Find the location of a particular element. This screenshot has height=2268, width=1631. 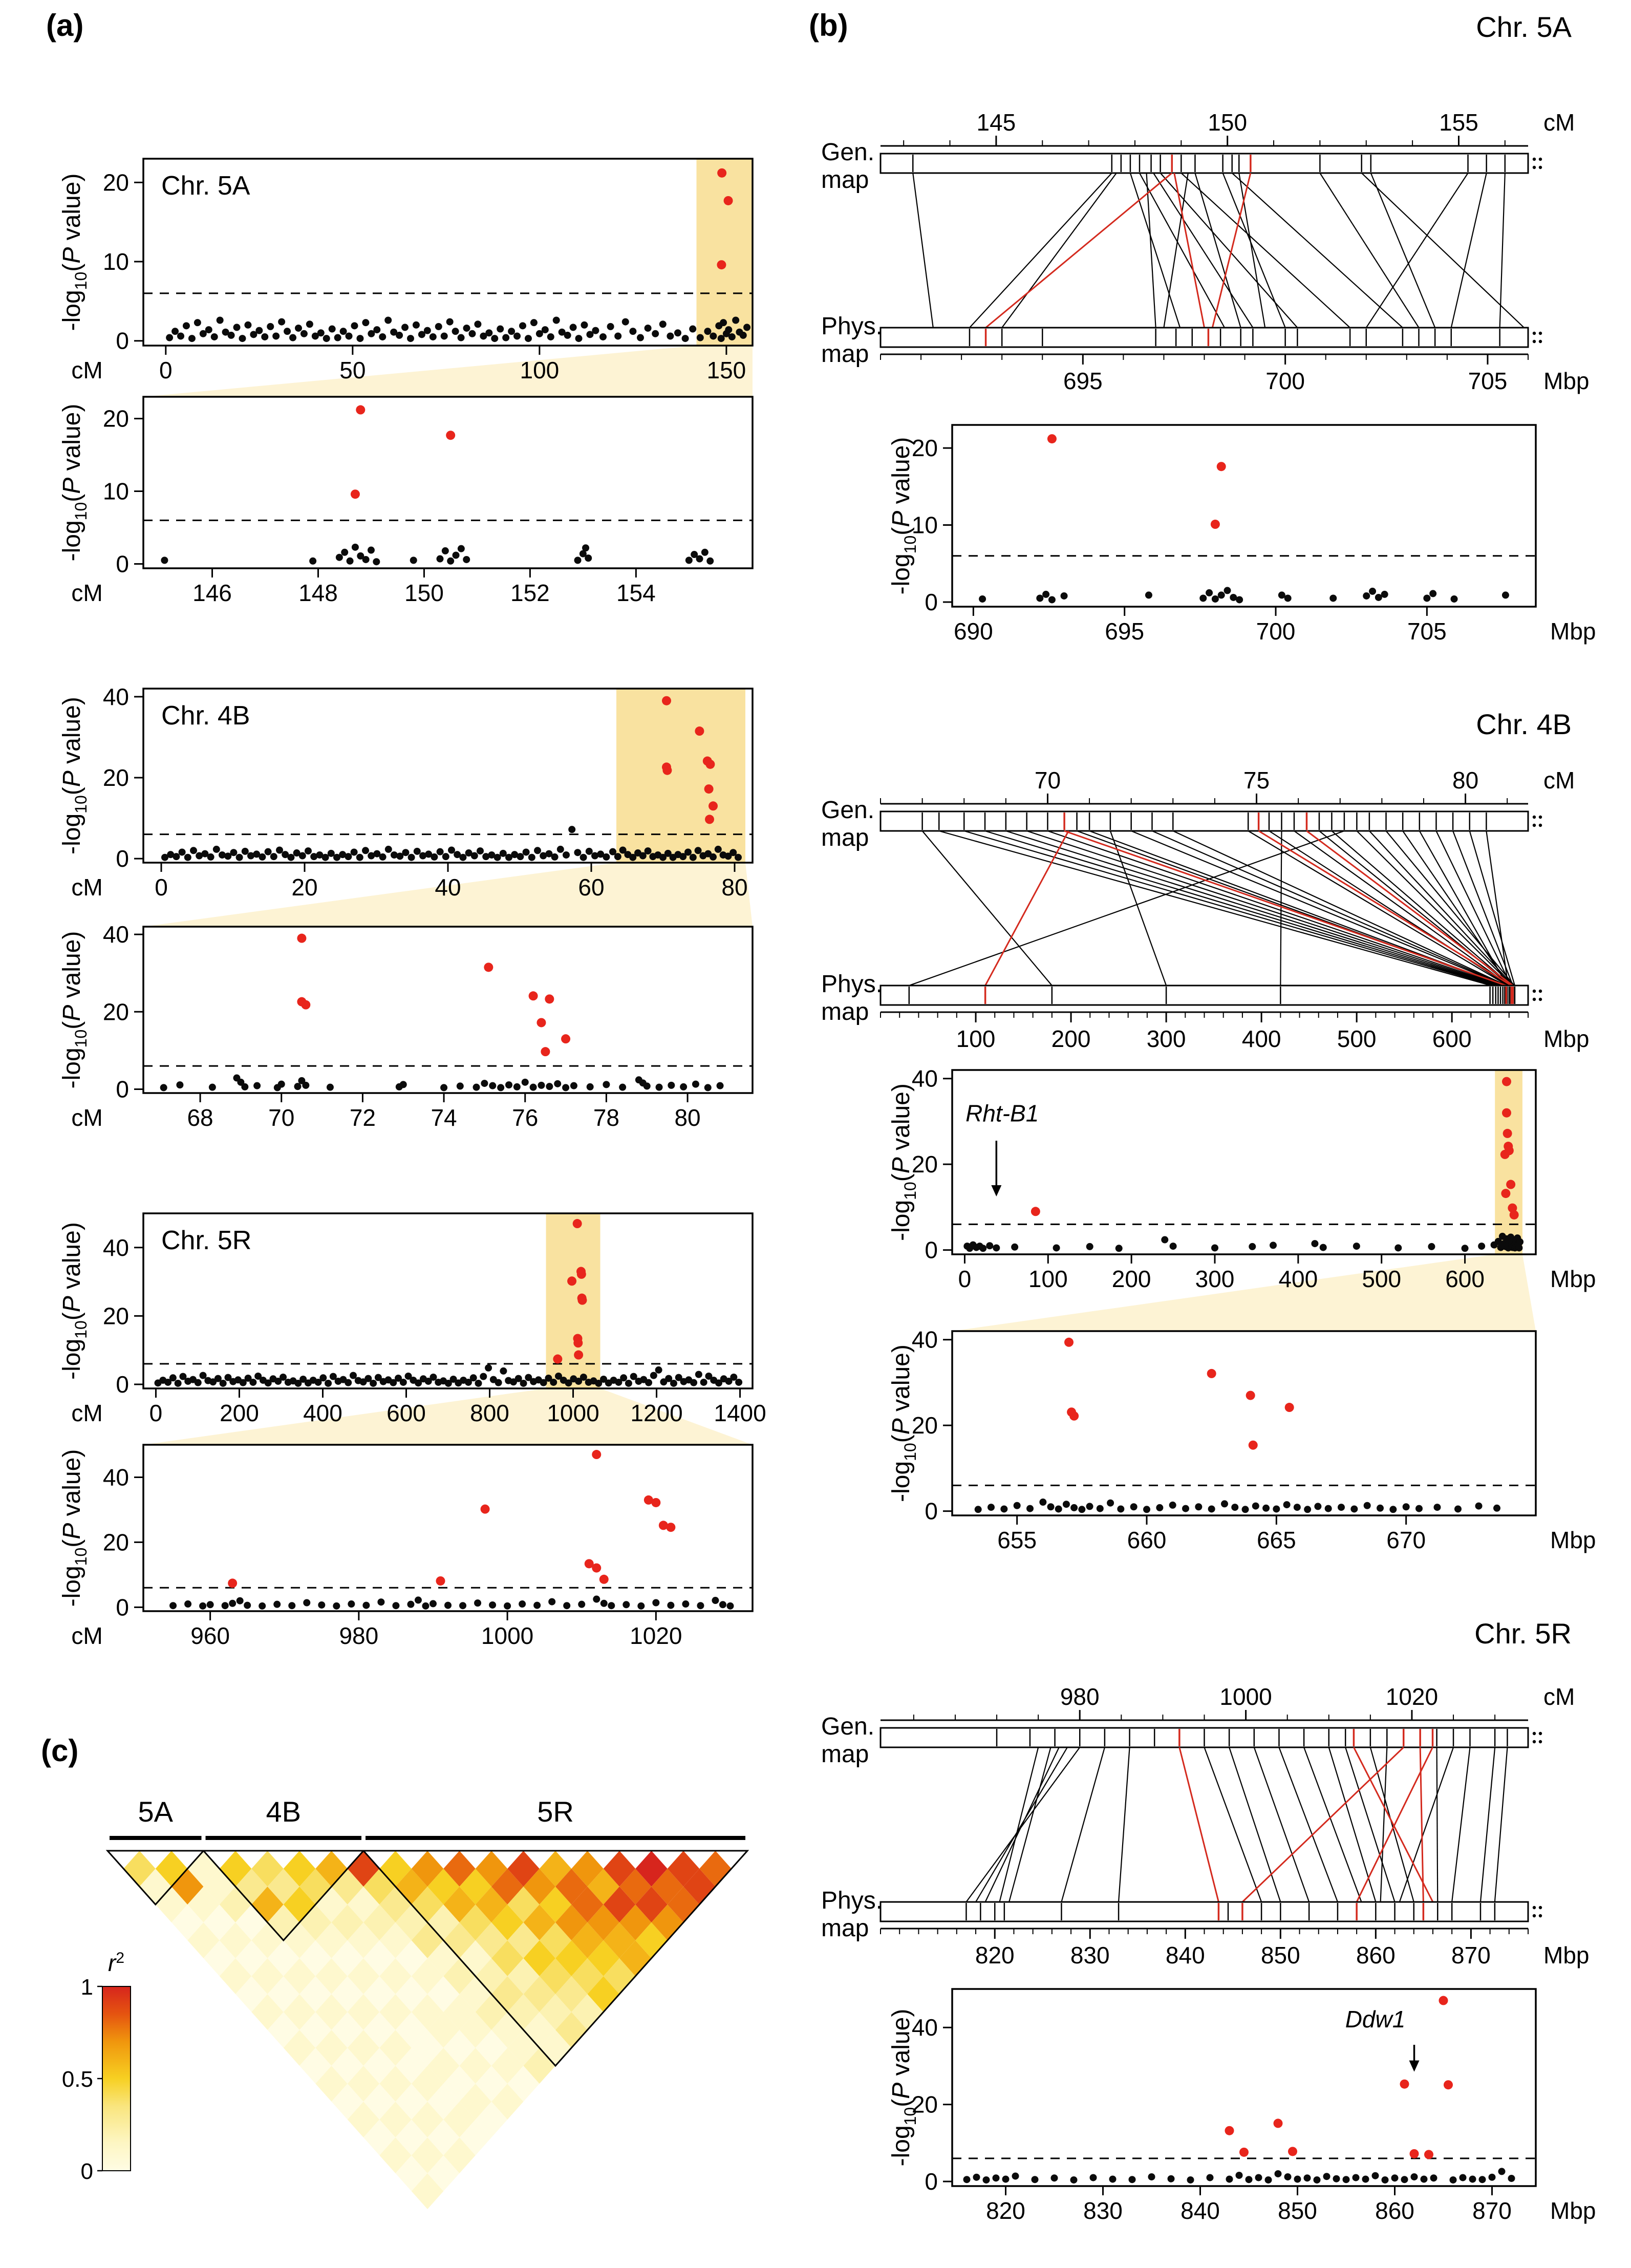

gen-axis-tick-label: 980 is located at coordinates (1080, 1696).